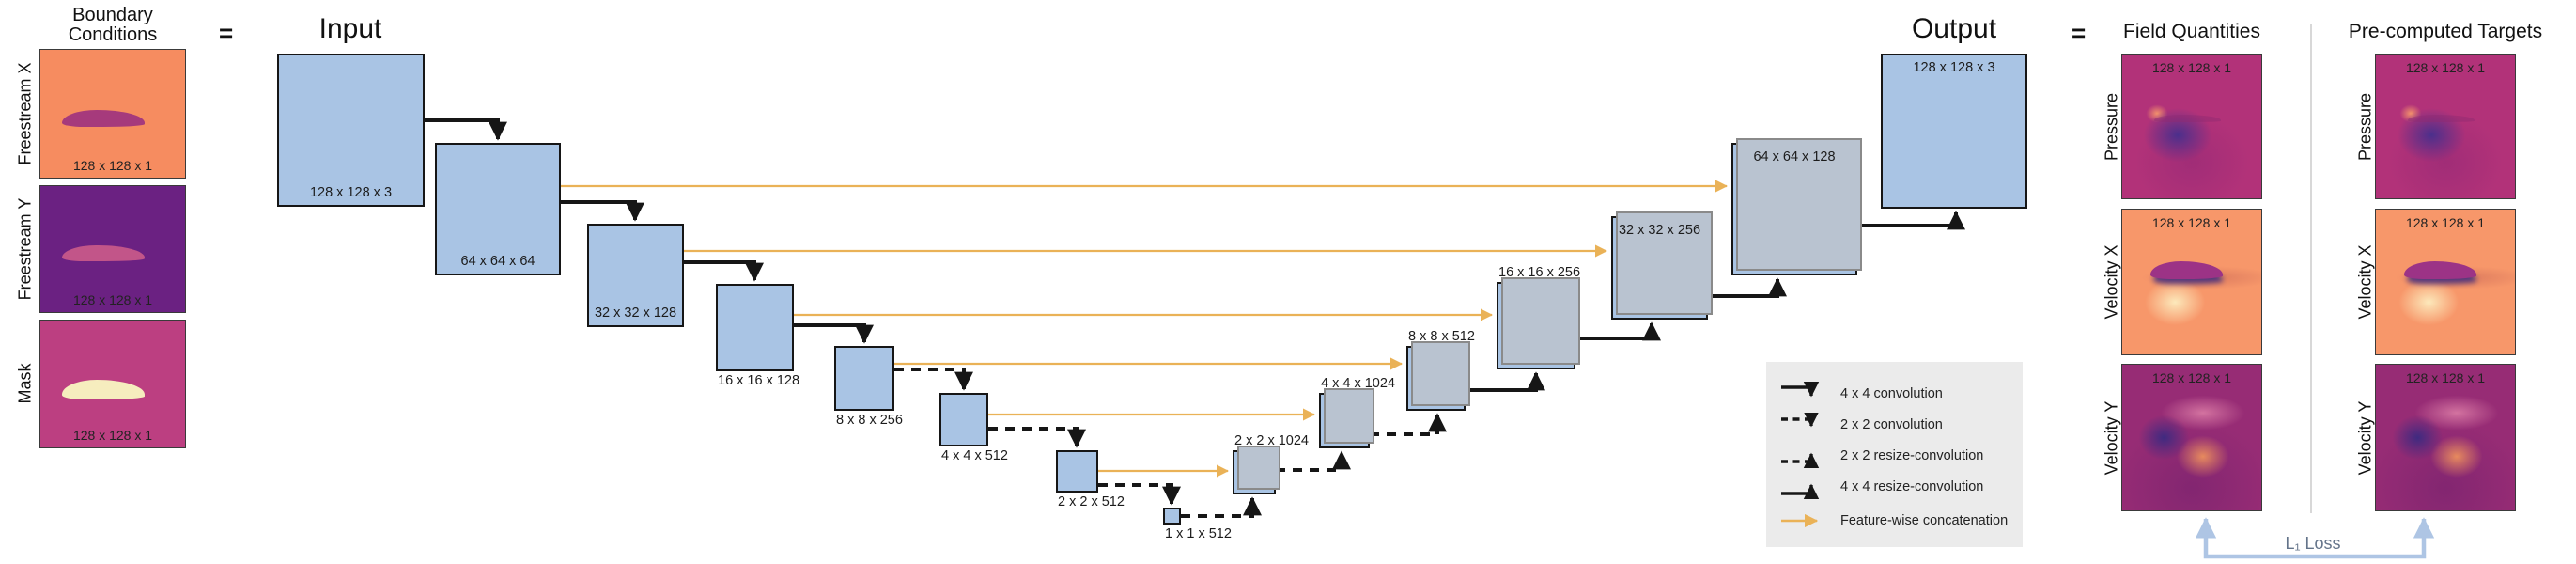 The image size is (2576, 564). Describe the element at coordinates (1794, 209) in the screenshot. I see `unet-box-dec-64: 64 x 64 x 128` at that location.